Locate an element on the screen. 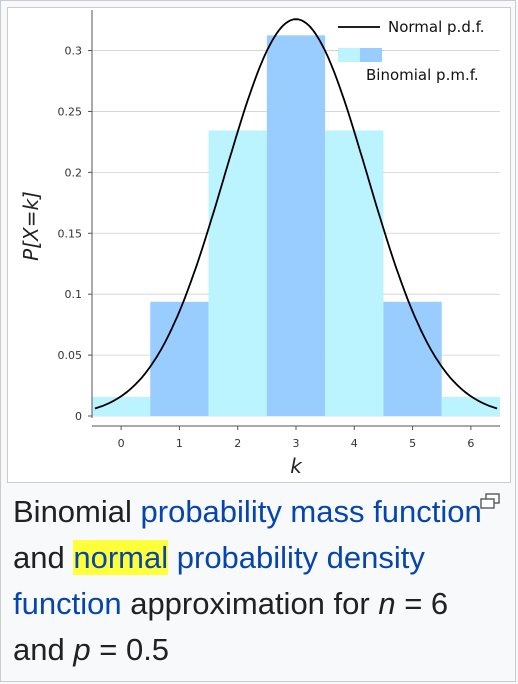  y-tick-label: 0.05 is located at coordinates (70, 355).